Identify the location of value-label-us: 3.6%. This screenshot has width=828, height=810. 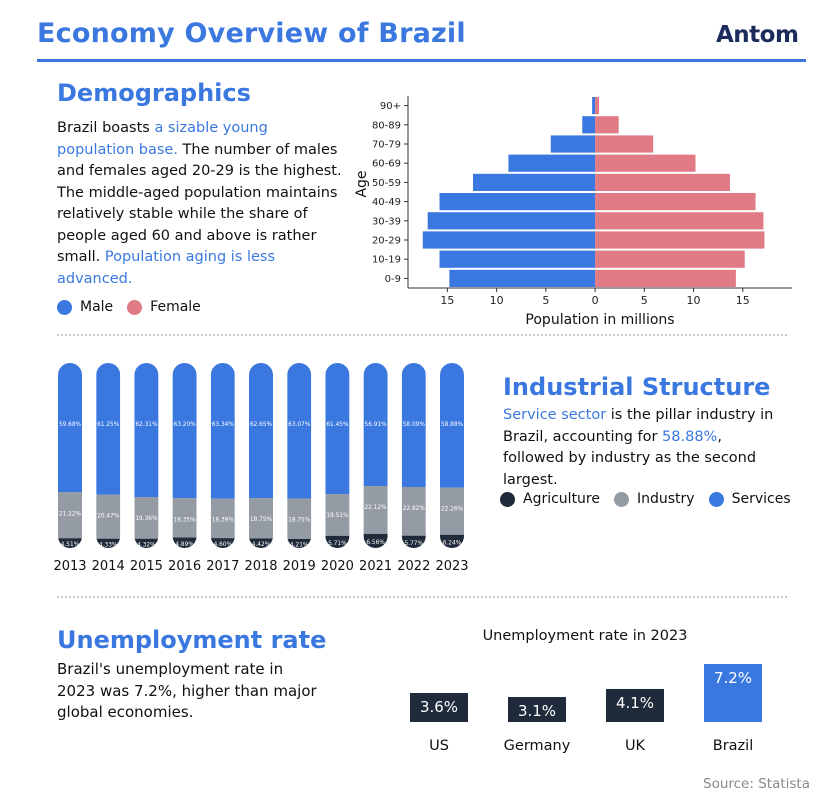
(439, 707).